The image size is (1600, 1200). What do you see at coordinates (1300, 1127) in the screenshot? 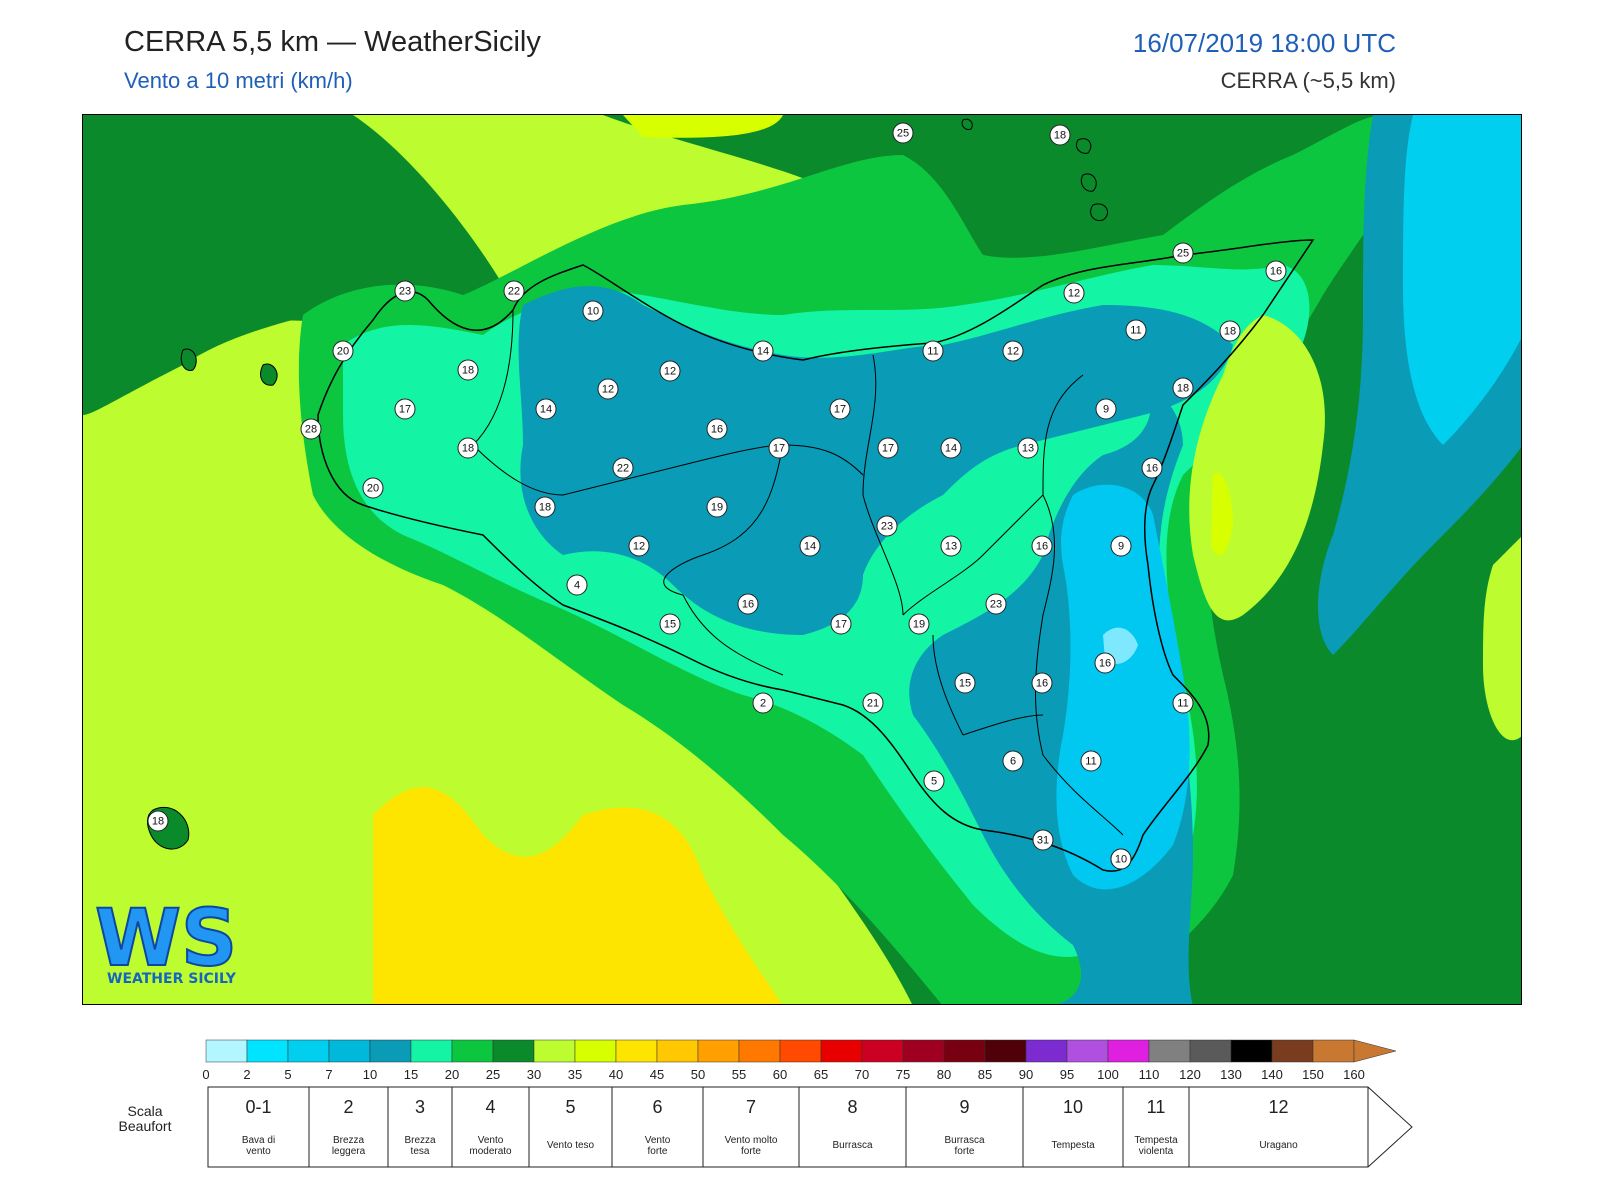
I see `beaufort-box-arrow` at bounding box center [1300, 1127].